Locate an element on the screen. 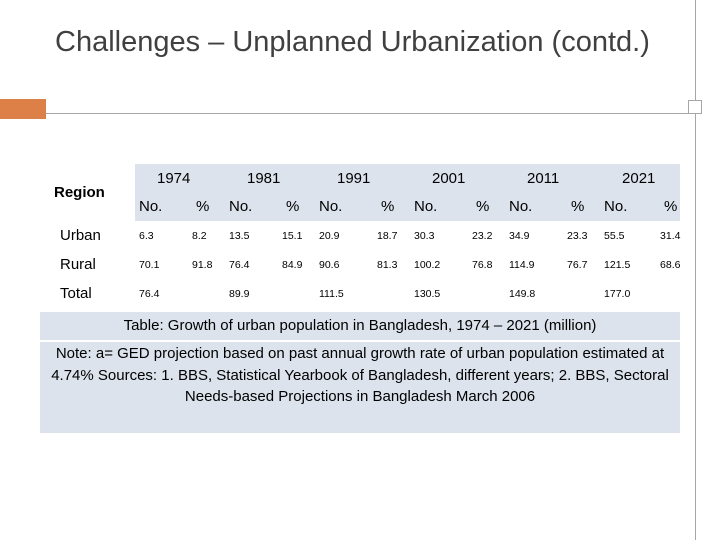 The width and height of the screenshot is (720, 540). table-cell: 90.6 is located at coordinates (340, 264).